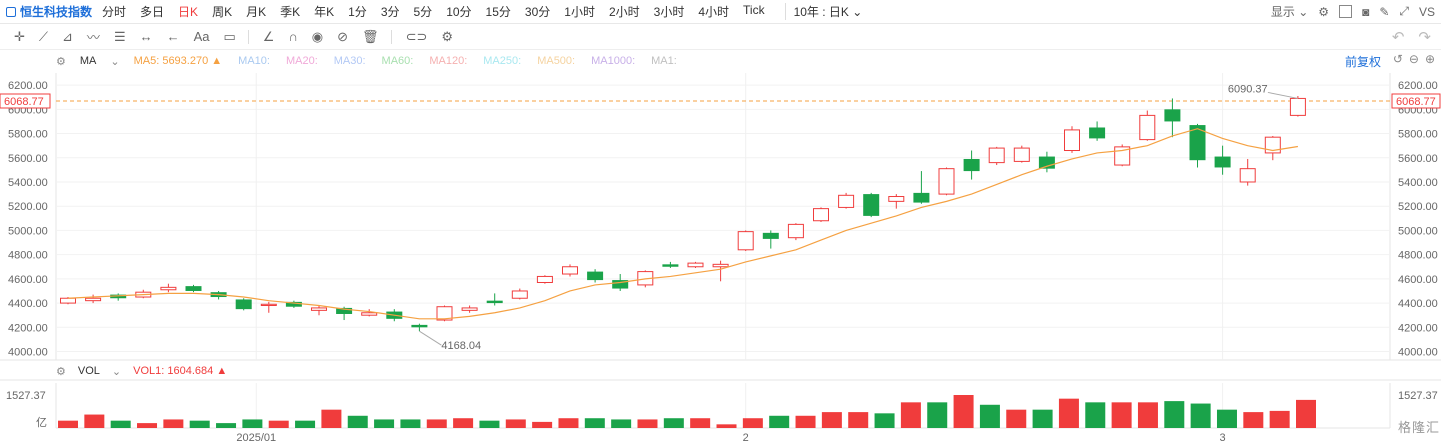 The height and width of the screenshot is (444, 1441). What do you see at coordinates (714, 12) in the screenshot?
I see `period-tab: 4小时` at bounding box center [714, 12].